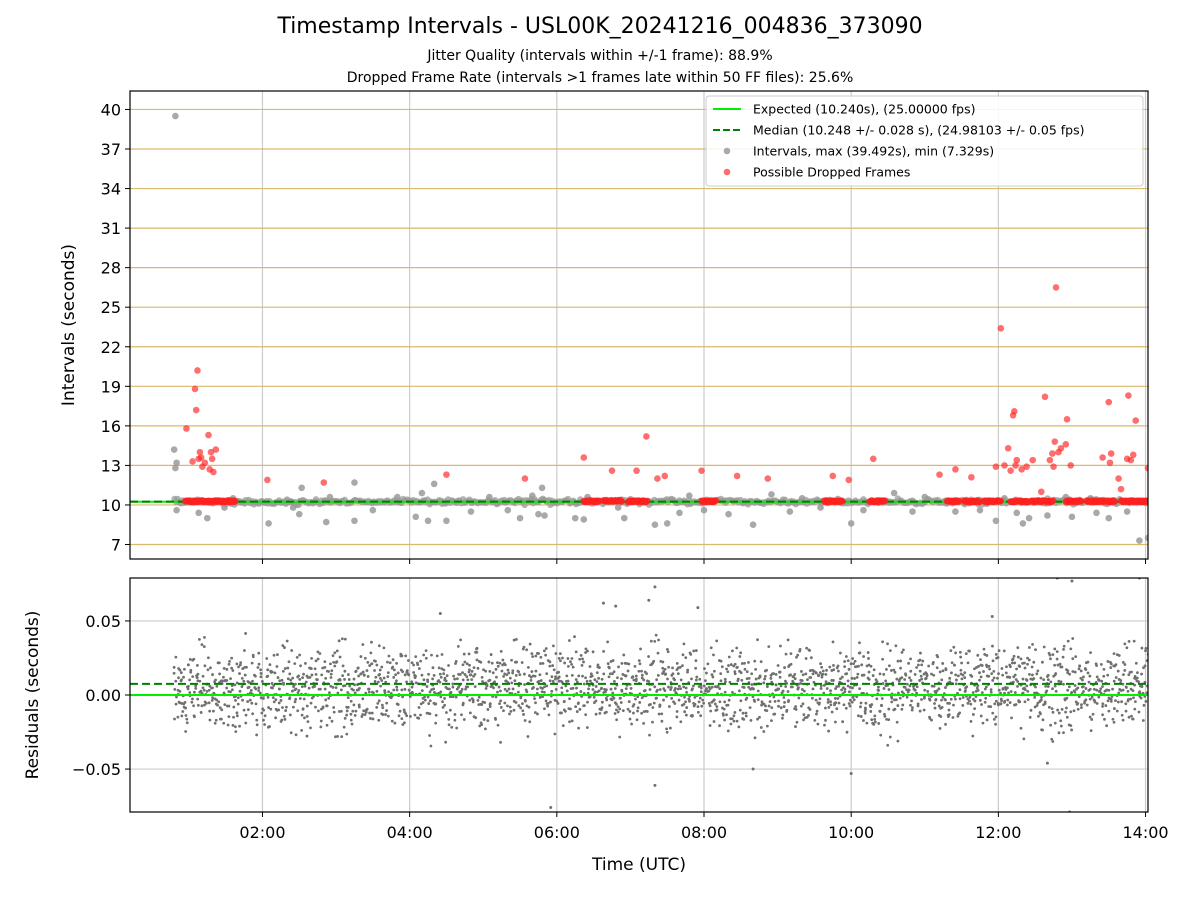 This screenshot has width=1200, height=900. Describe the element at coordinates (851, 832) in the screenshot. I see `residuals-xtick-label: 10:00` at that location.